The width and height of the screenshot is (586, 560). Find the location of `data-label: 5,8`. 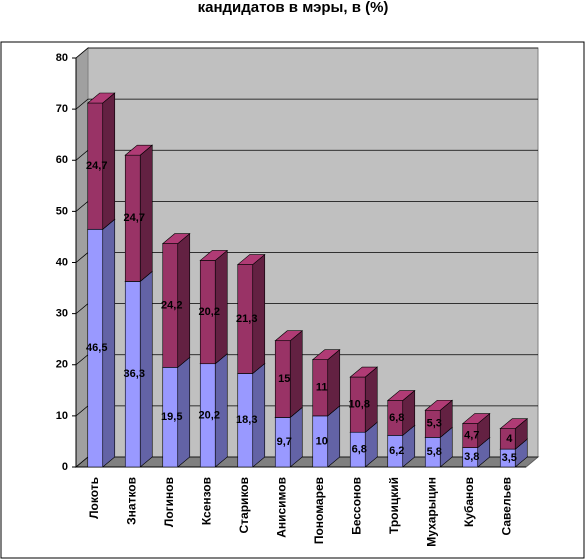

data-label: 5,8 is located at coordinates (434, 452).